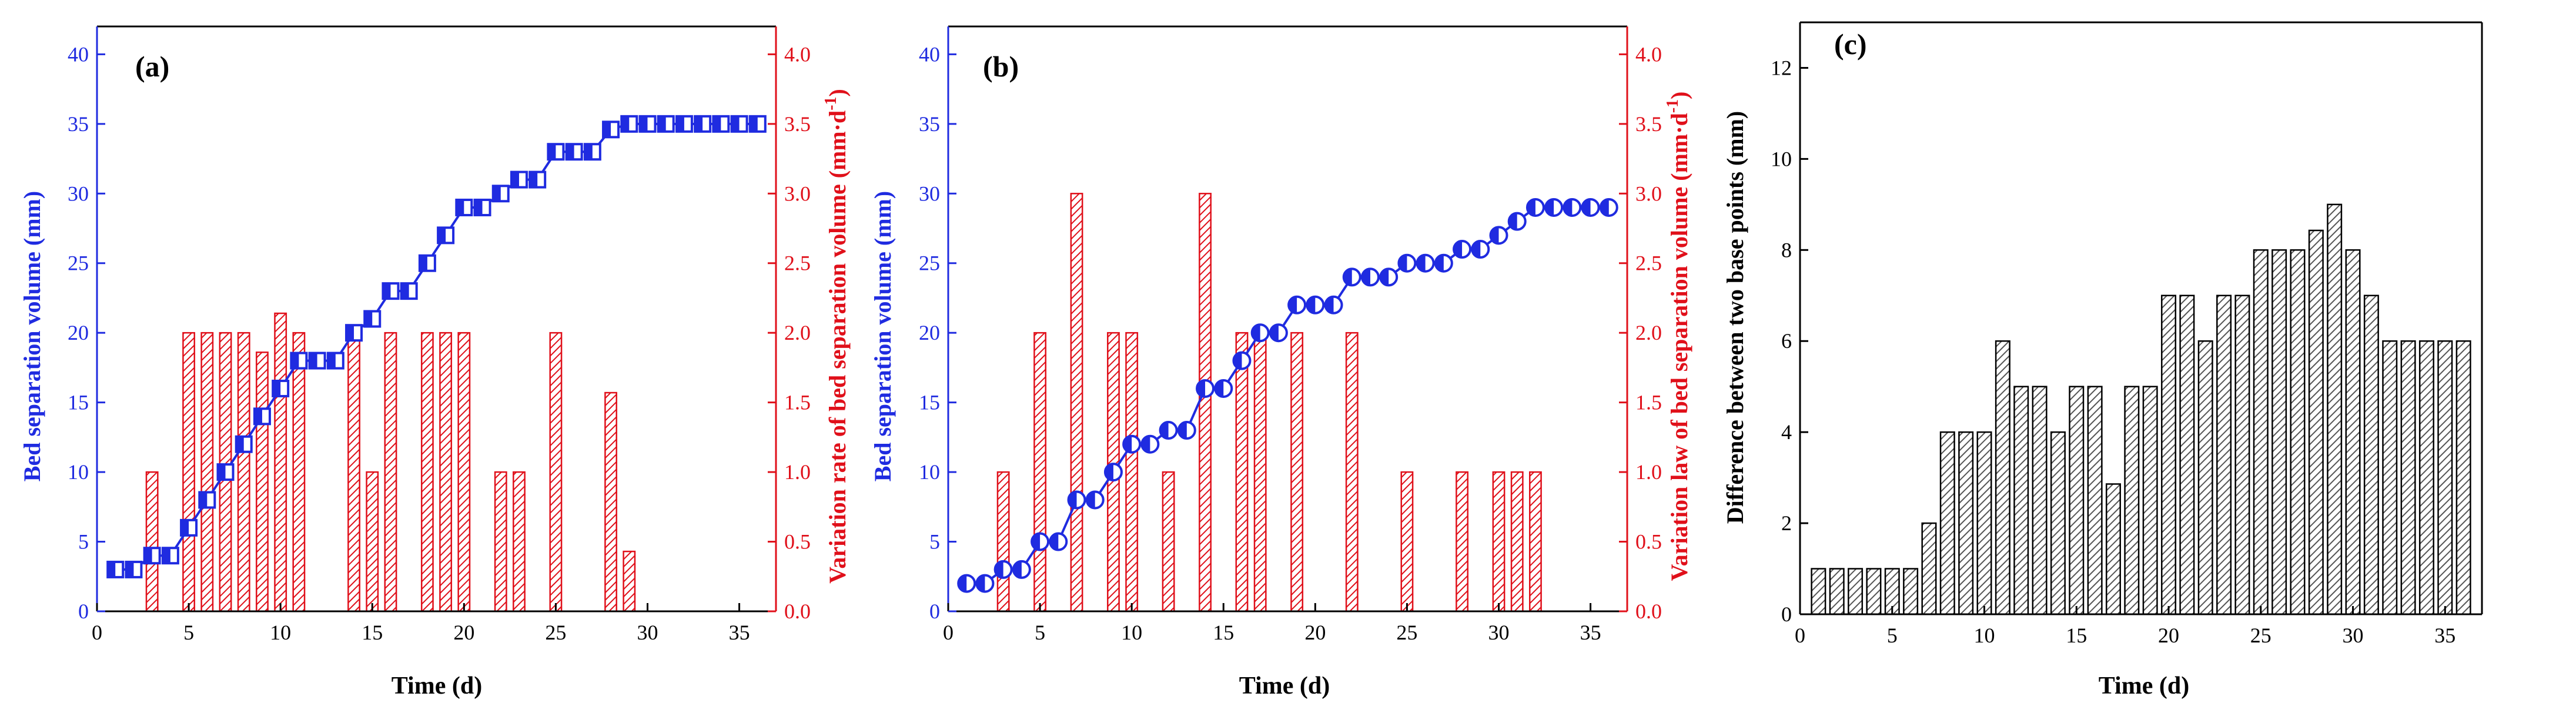 This screenshot has width=2576, height=713. I want to click on chart-b-y-tick-label-right: 4.0, so click(1648, 54).